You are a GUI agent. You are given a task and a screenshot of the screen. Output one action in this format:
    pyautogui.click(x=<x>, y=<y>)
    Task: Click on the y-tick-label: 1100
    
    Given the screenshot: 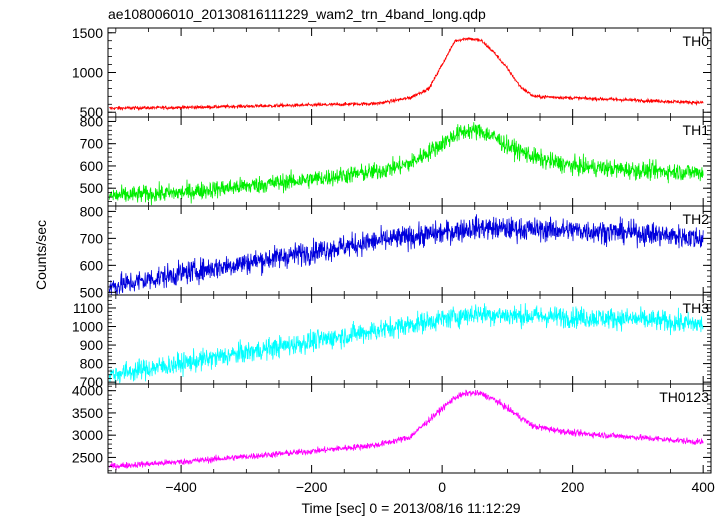 What is the action you would take?
    pyautogui.click(x=88, y=308)
    